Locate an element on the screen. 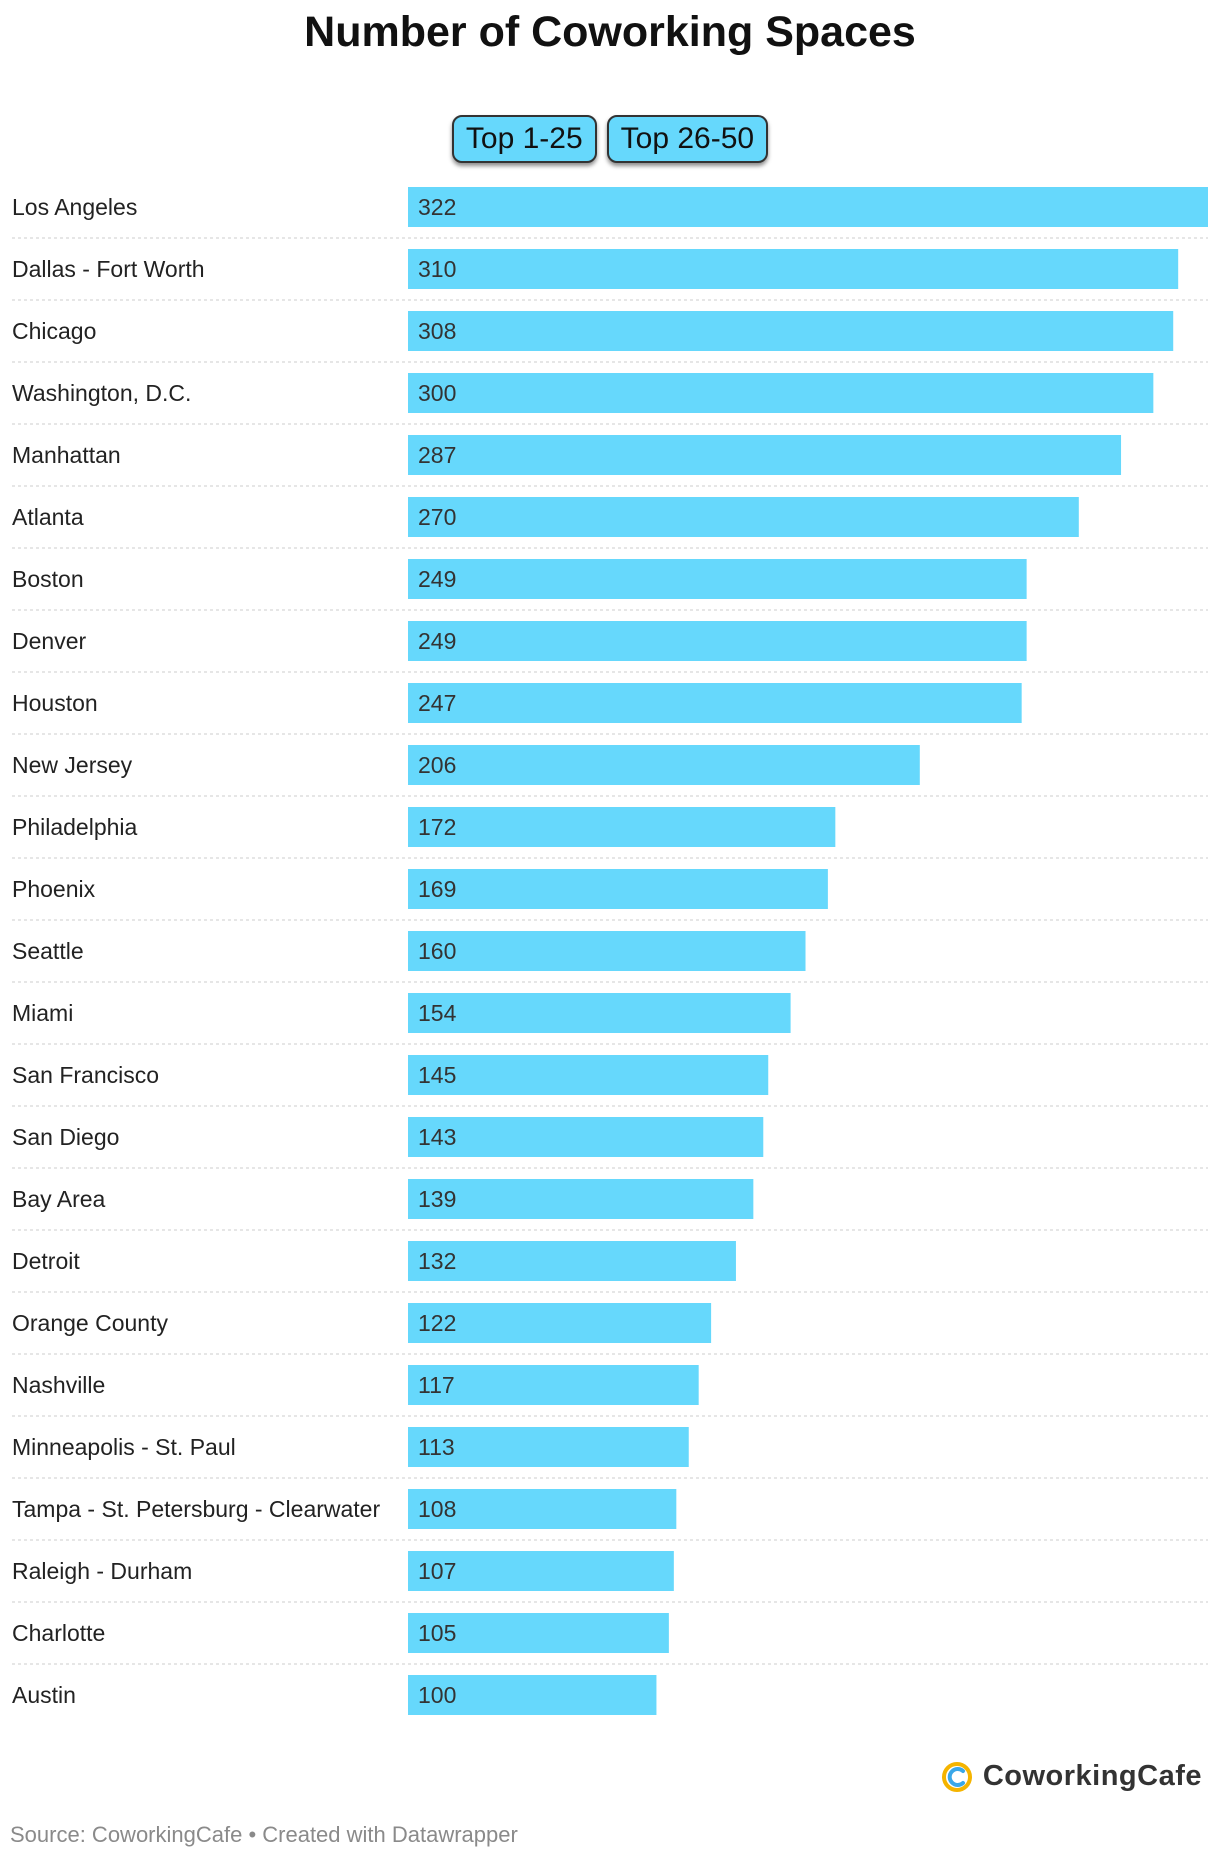  bar-row: Washington, D.C. 300 is located at coordinates (610, 399).